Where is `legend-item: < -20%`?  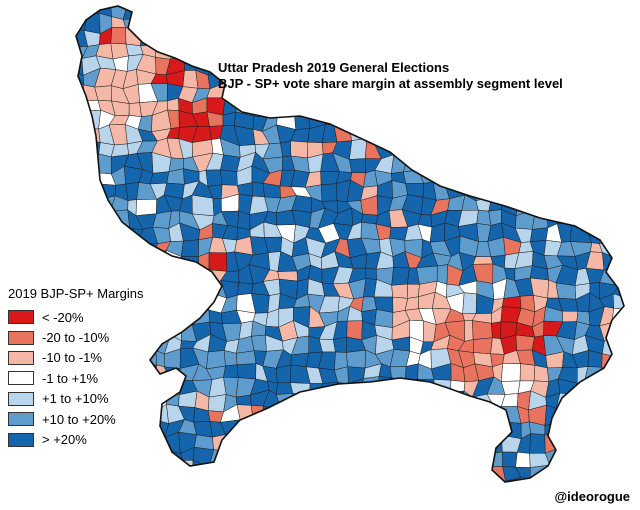 legend-item: < -20% is located at coordinates (75, 317).